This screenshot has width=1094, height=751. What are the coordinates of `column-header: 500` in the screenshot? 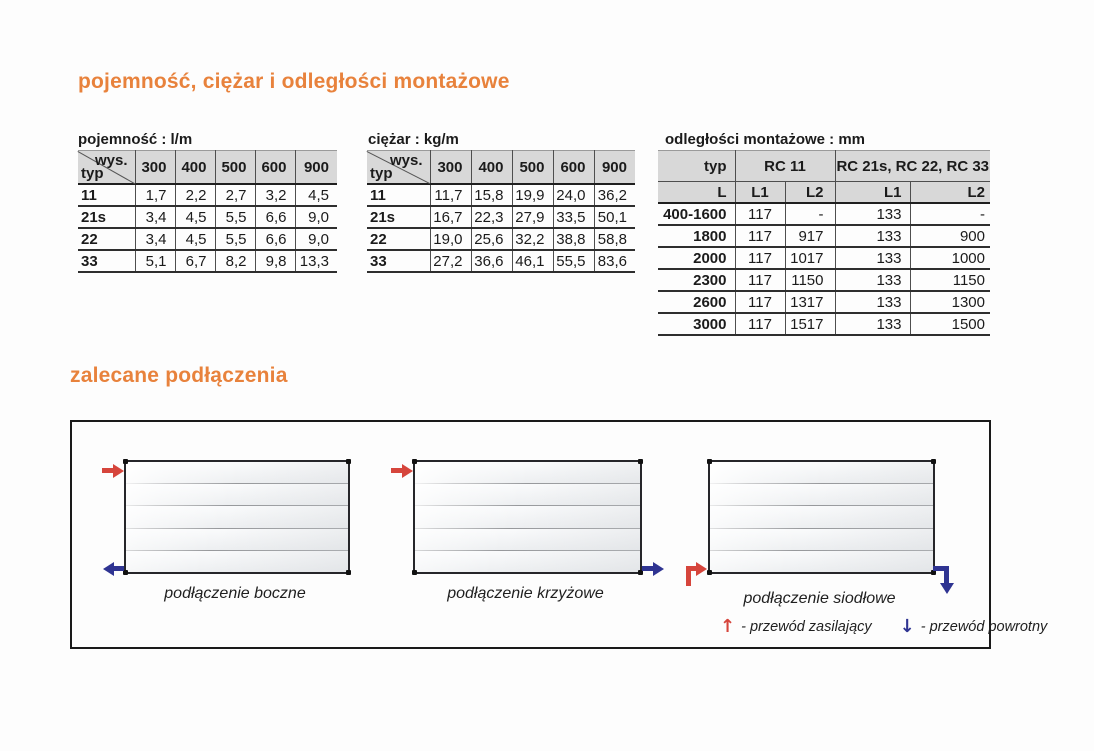 It's located at (532, 167).